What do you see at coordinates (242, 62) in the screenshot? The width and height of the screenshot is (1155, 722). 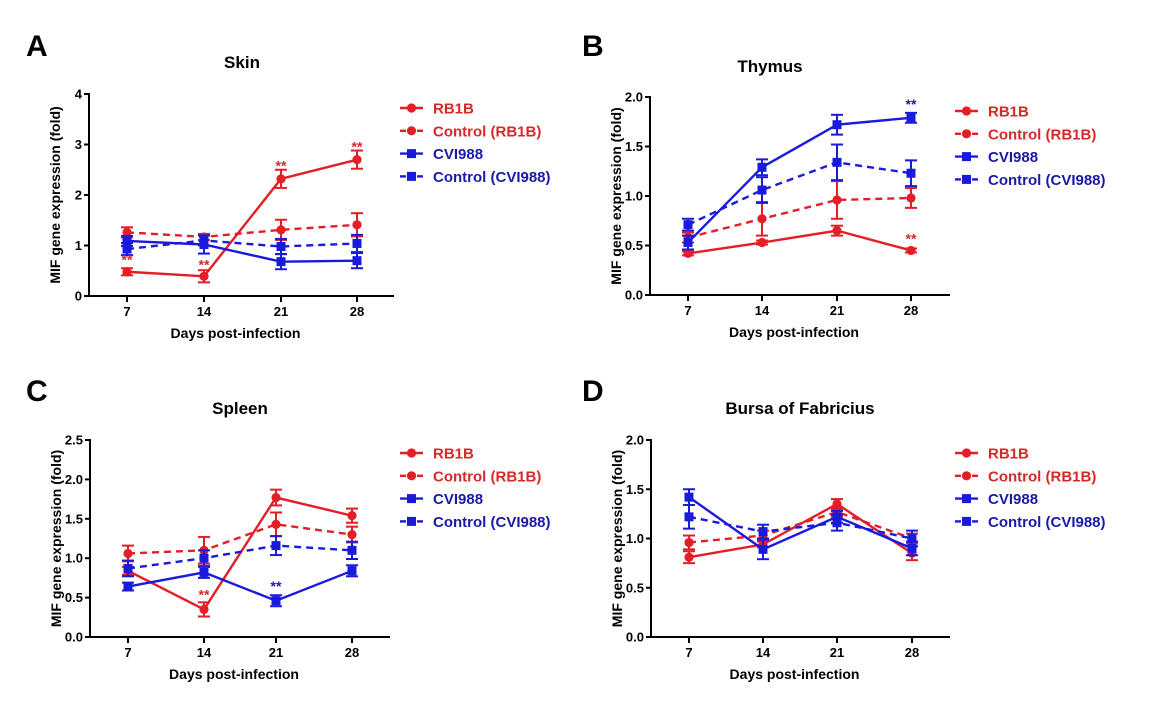 I see `panel-title: Skin` at bounding box center [242, 62].